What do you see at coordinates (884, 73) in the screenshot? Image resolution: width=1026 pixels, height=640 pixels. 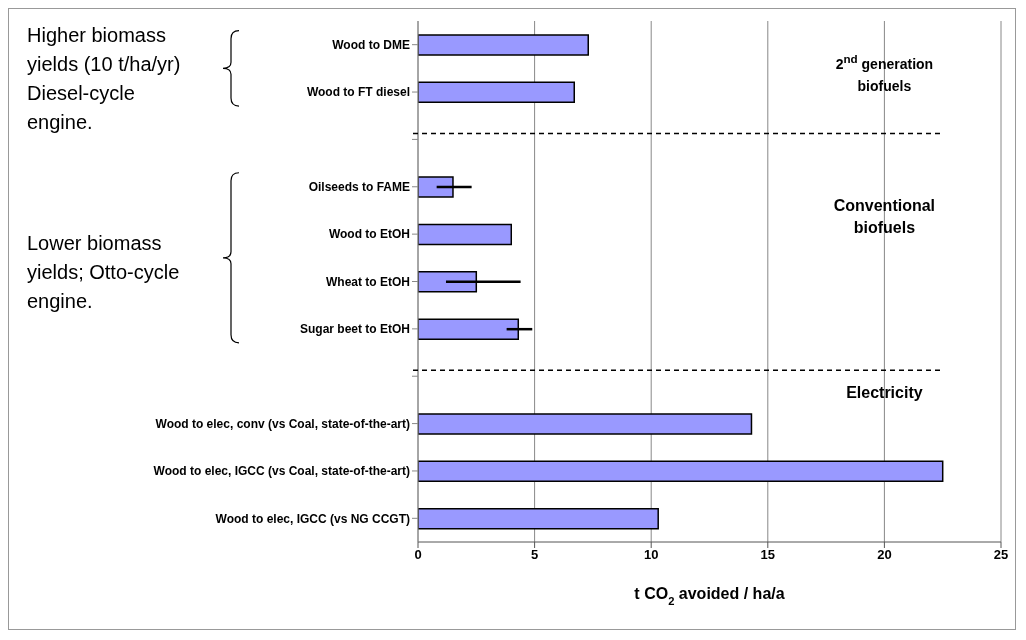 I see `annotation: 2$^{nd}$ generation biofuels` at bounding box center [884, 73].